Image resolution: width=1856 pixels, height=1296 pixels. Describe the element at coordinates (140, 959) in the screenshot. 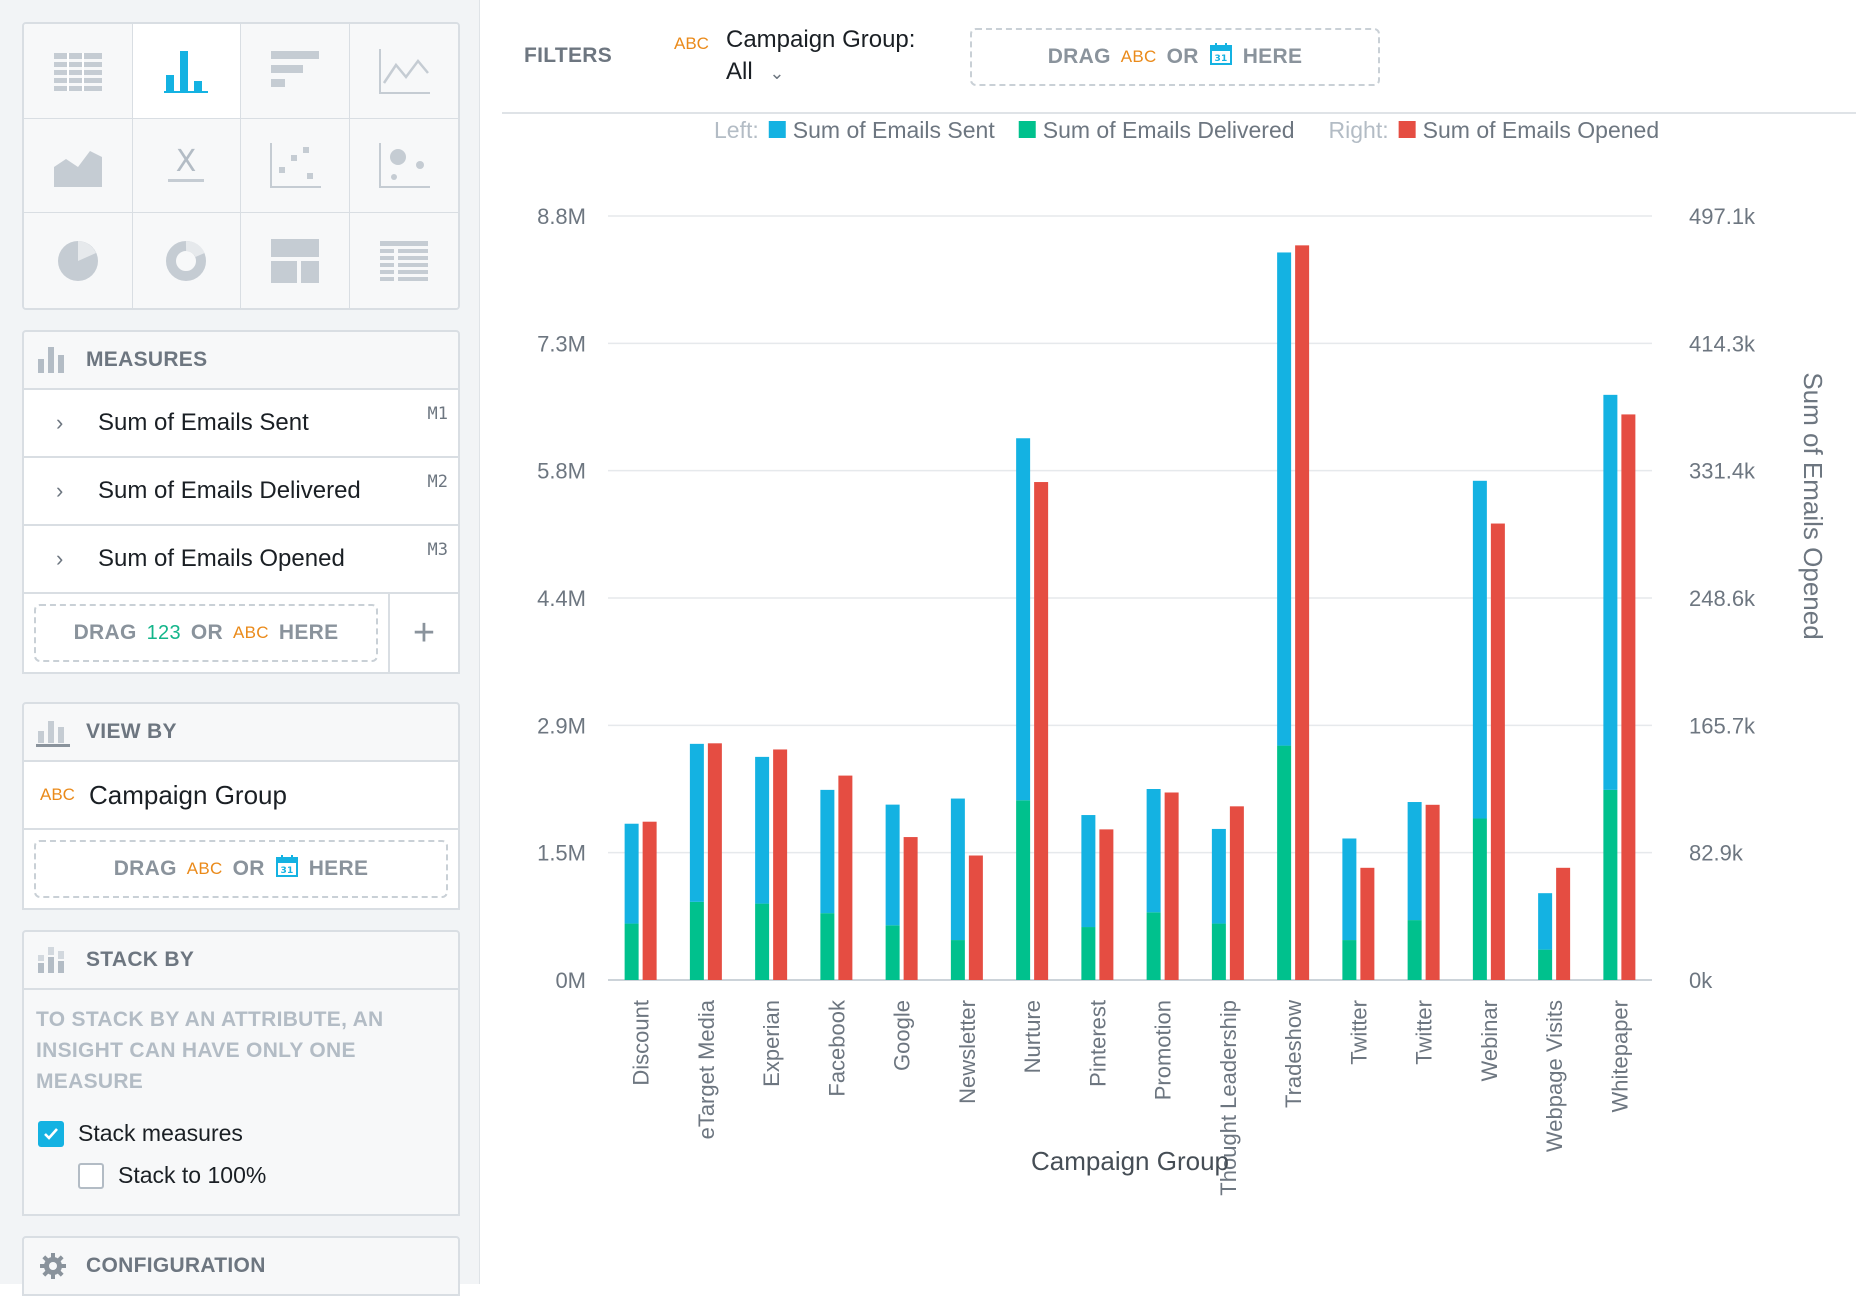

I see `stackby-title: STACK BY` at that location.